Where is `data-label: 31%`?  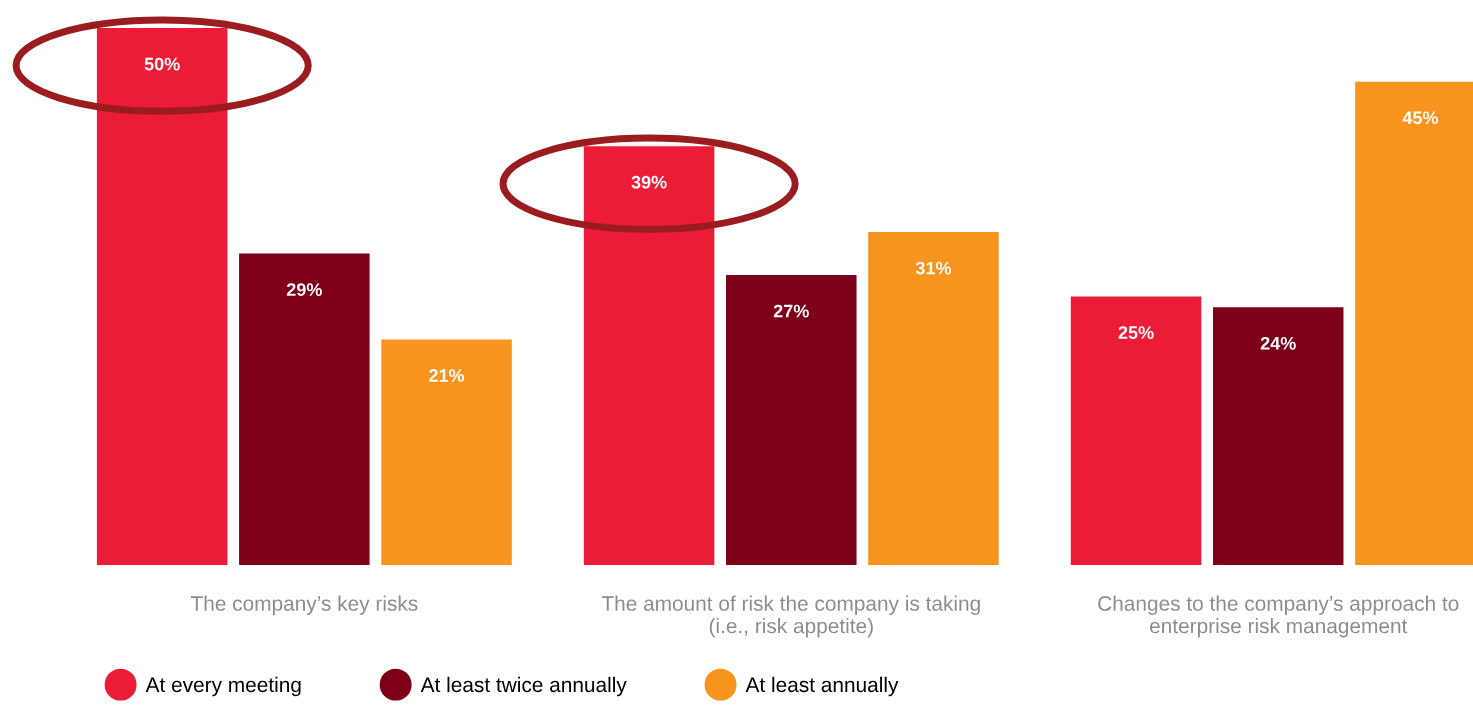 data-label: 31% is located at coordinates (933, 268).